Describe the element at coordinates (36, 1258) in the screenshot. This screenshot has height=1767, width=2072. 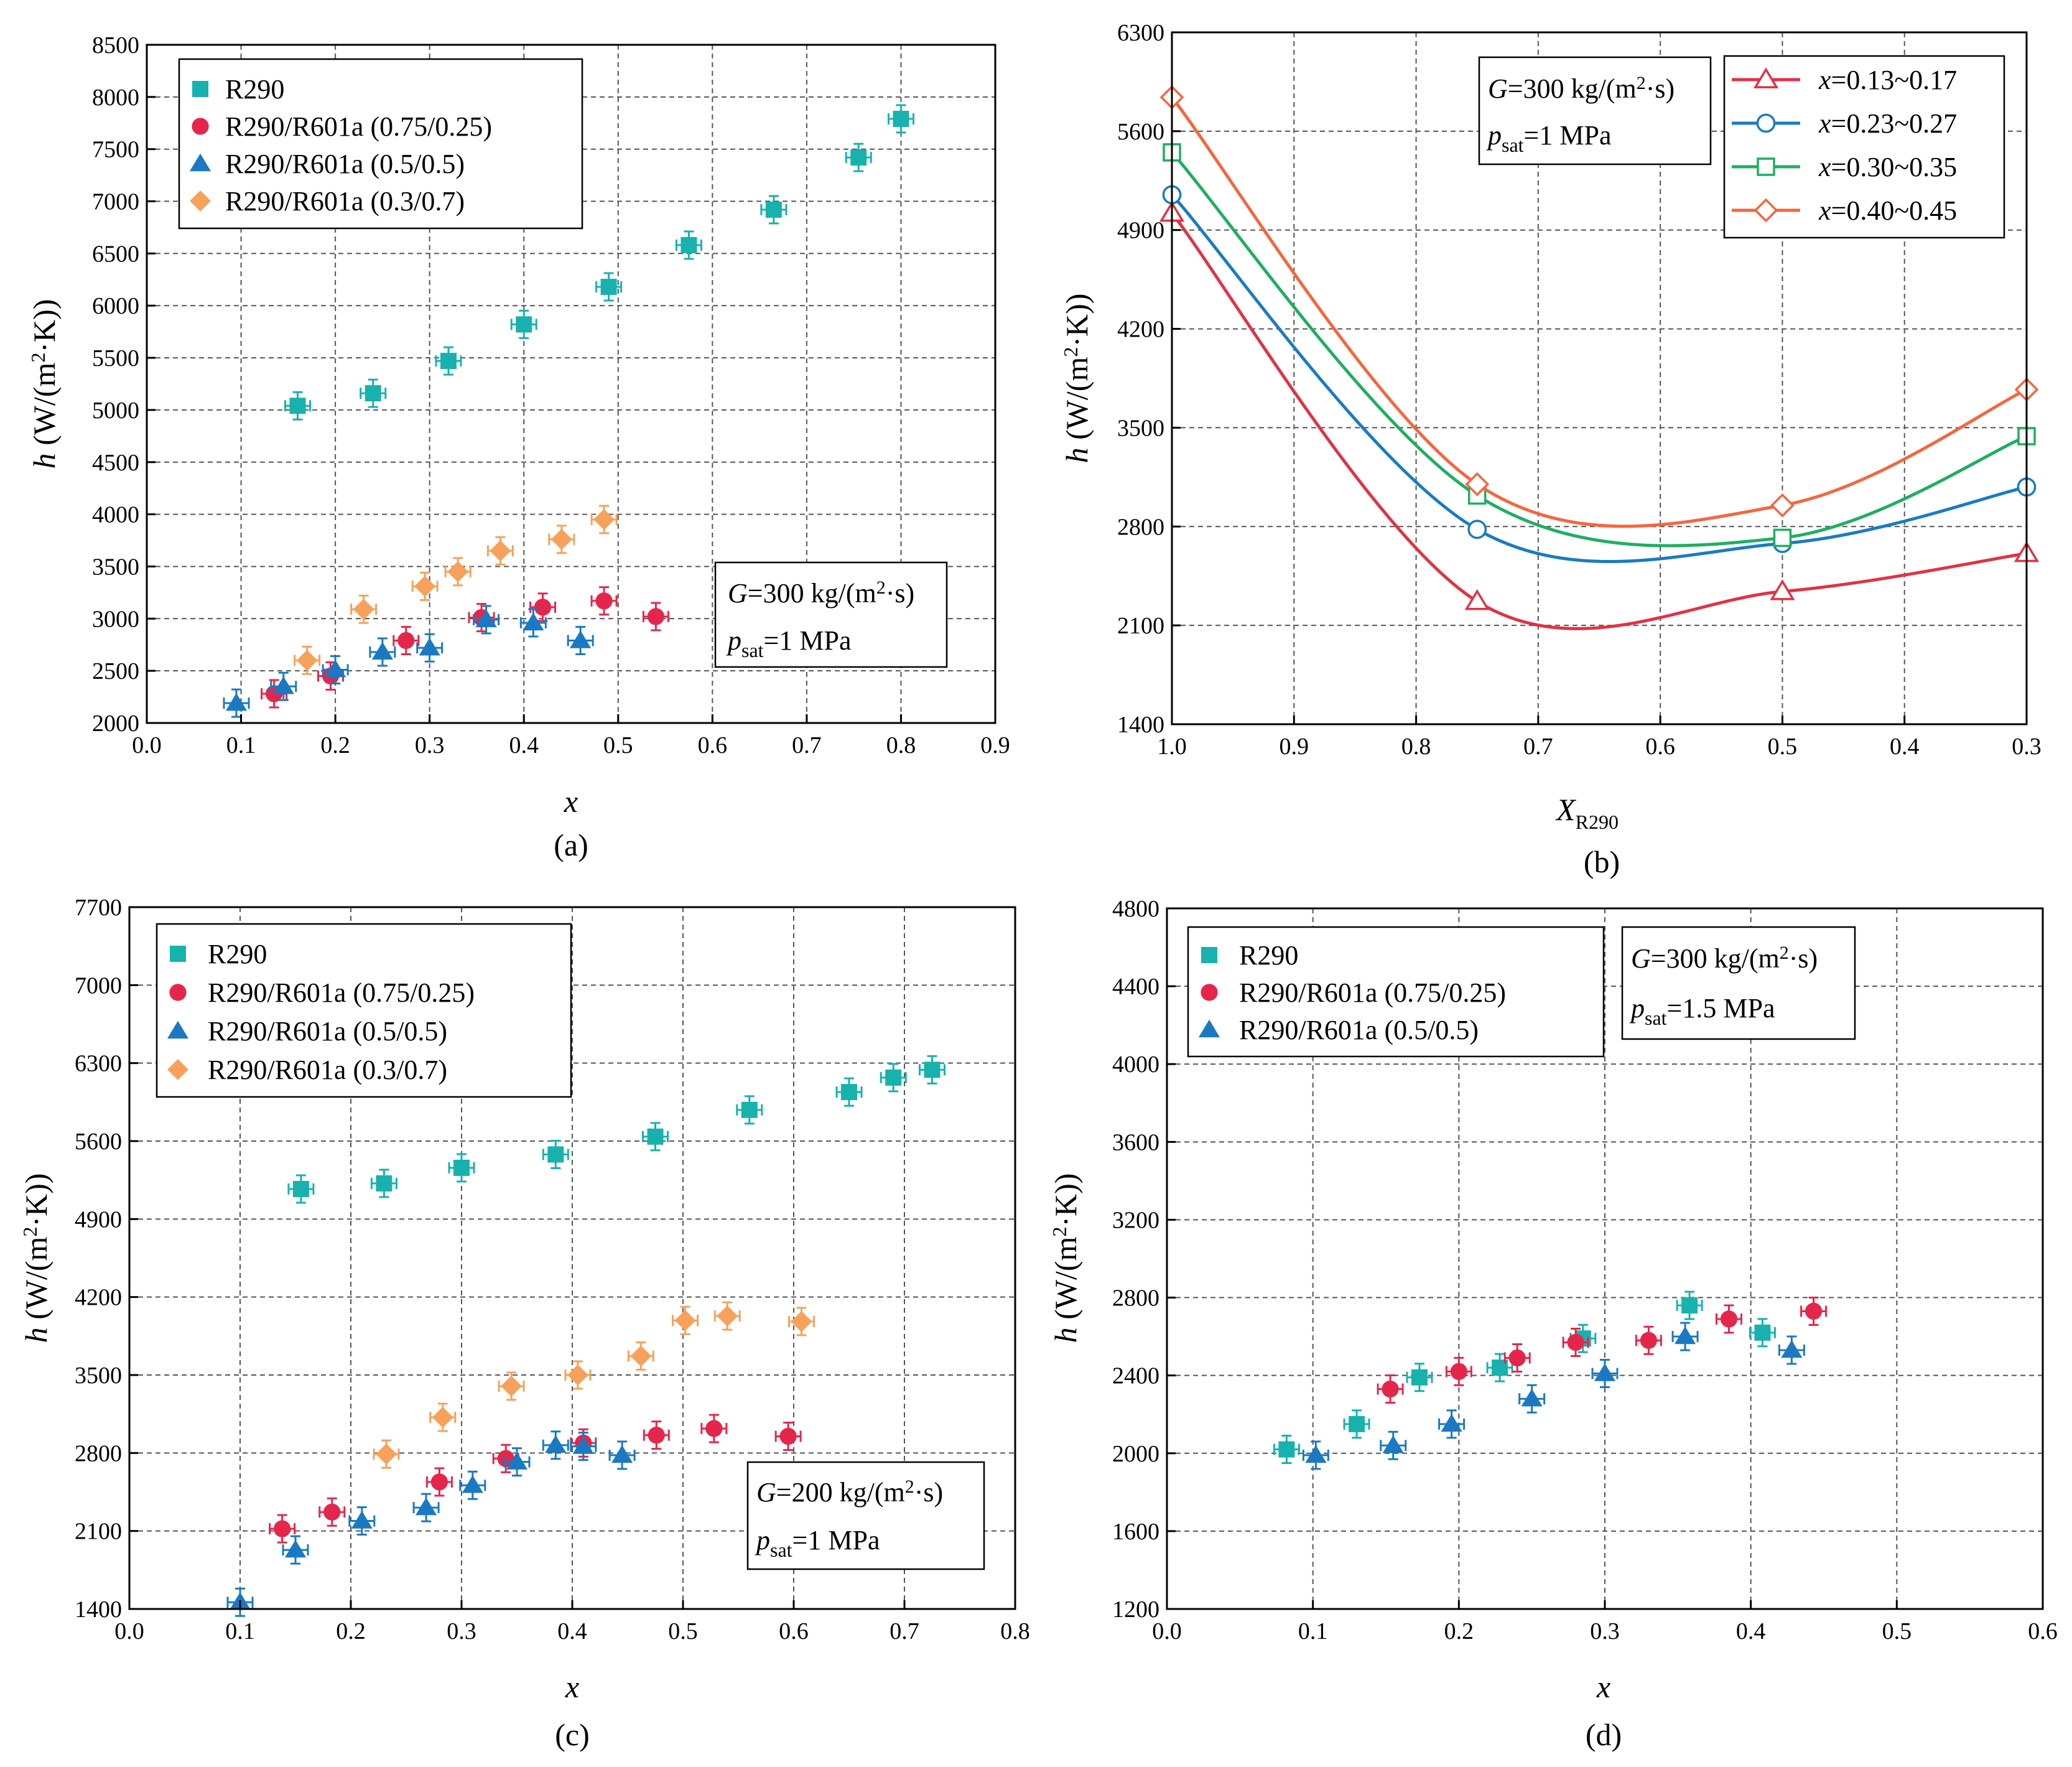
I see `panel-c-ylabel: h (W/(m2·K))` at that location.